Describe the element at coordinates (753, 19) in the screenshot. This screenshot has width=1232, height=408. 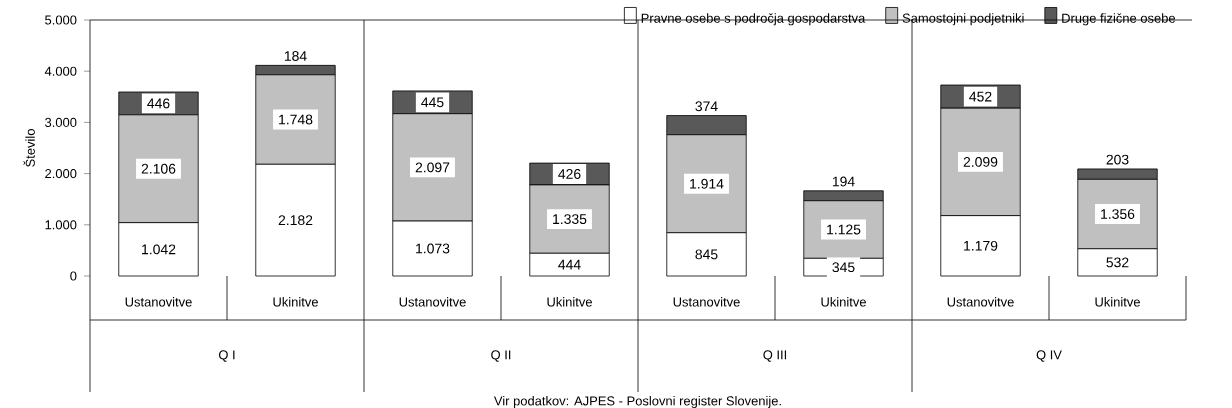
I see `legend-label: Pravne osebe s področja gospodarstva` at that location.